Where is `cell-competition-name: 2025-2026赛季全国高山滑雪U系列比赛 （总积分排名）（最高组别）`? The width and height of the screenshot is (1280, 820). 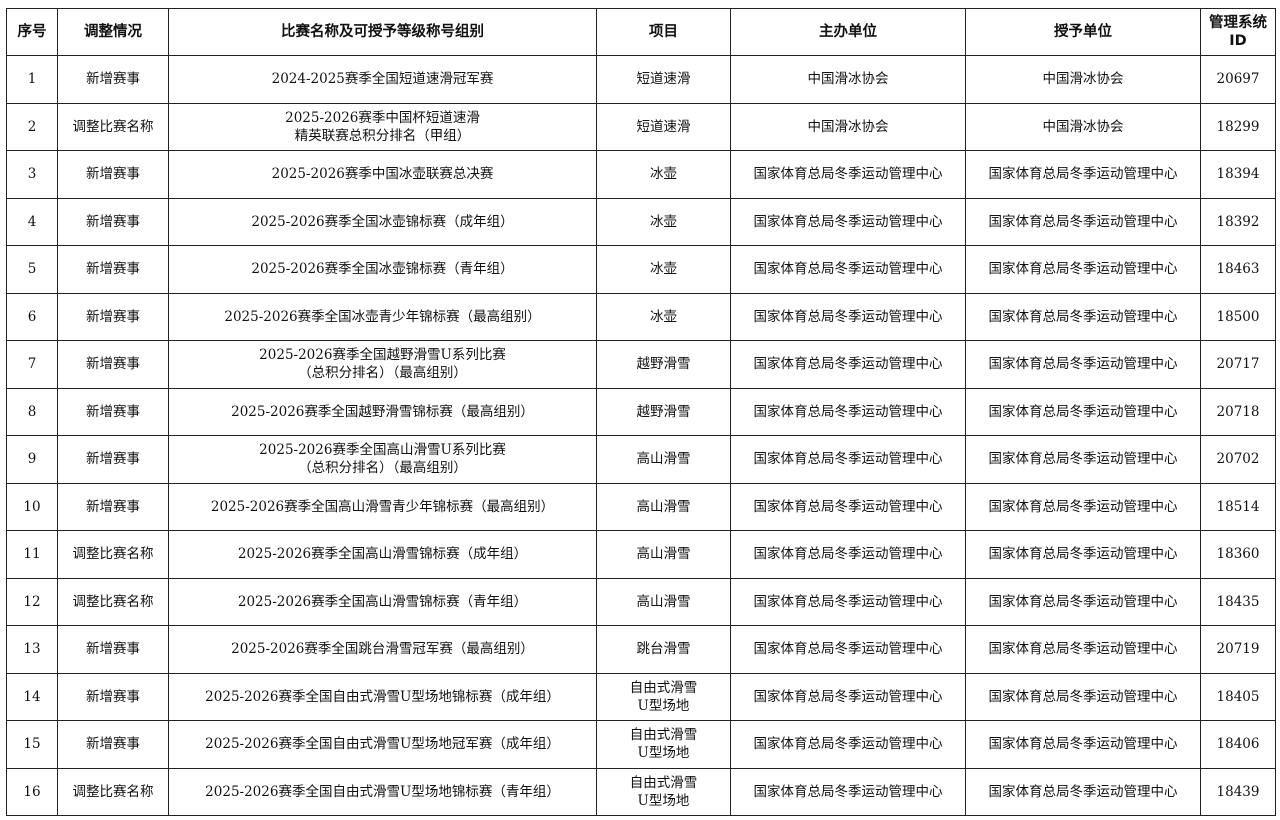
cell-competition-name: 2025-2026赛季全国高山滑雪U系列比赛 （总积分排名）（最高组别） is located at coordinates (382, 459).